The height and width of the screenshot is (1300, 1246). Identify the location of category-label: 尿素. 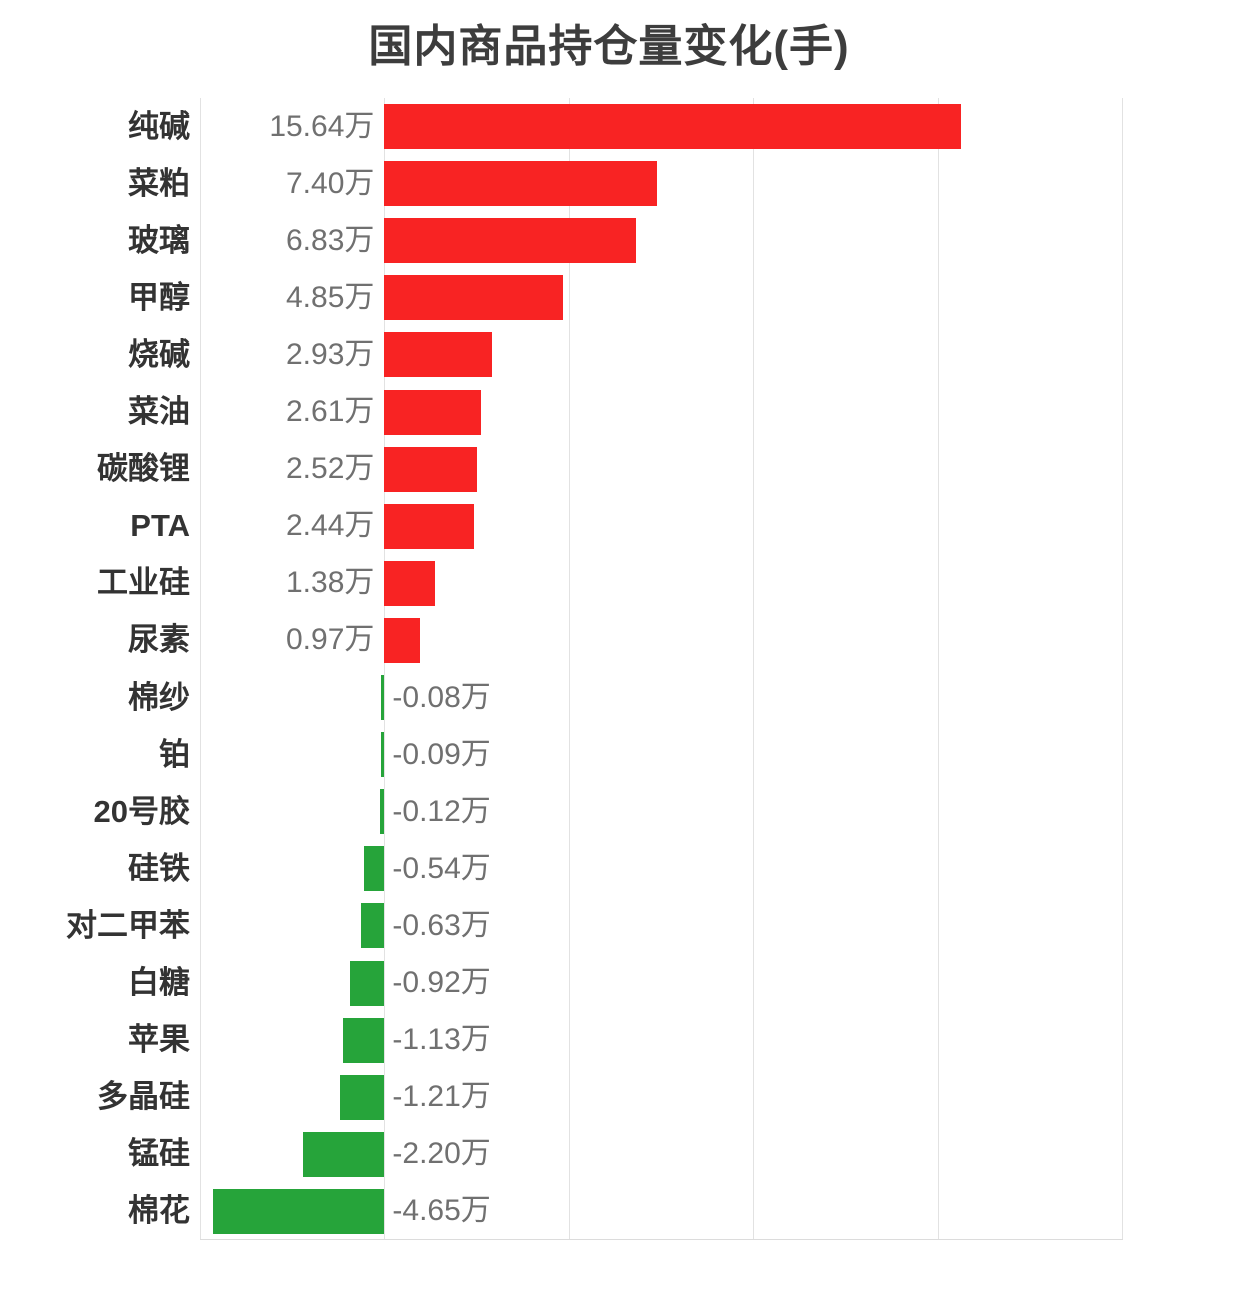
(159, 640).